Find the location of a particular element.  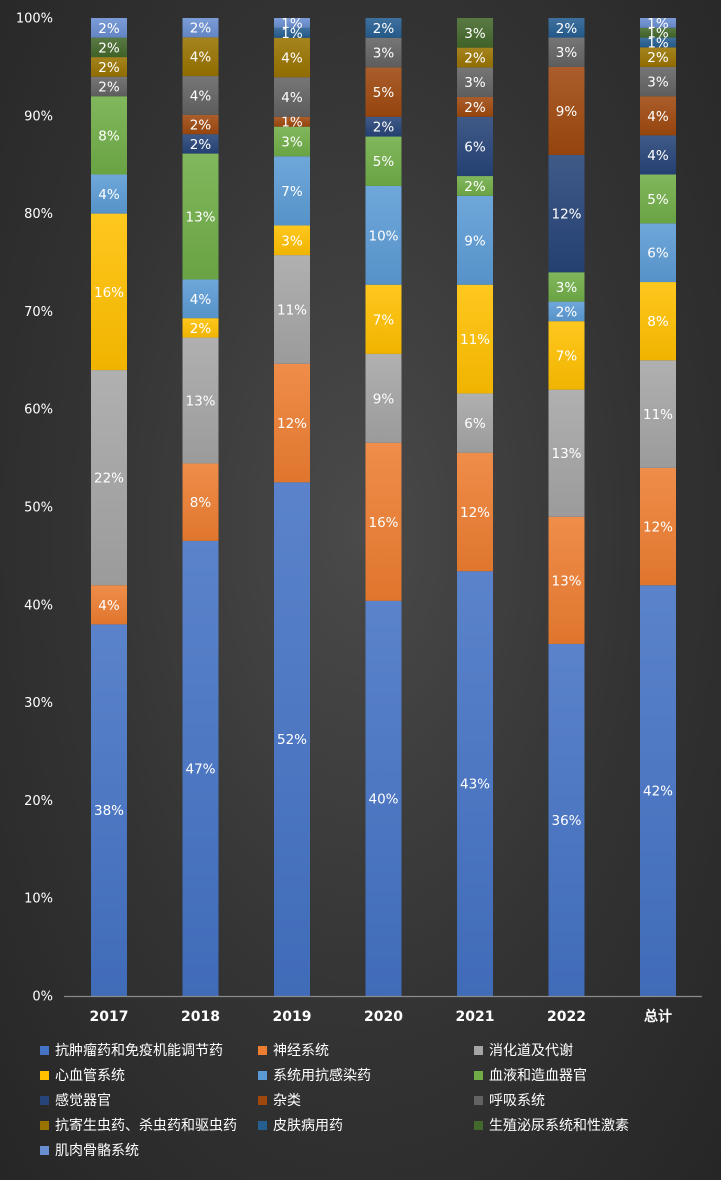

legend-label: 消化道及代谢 is located at coordinates (531, 1051).